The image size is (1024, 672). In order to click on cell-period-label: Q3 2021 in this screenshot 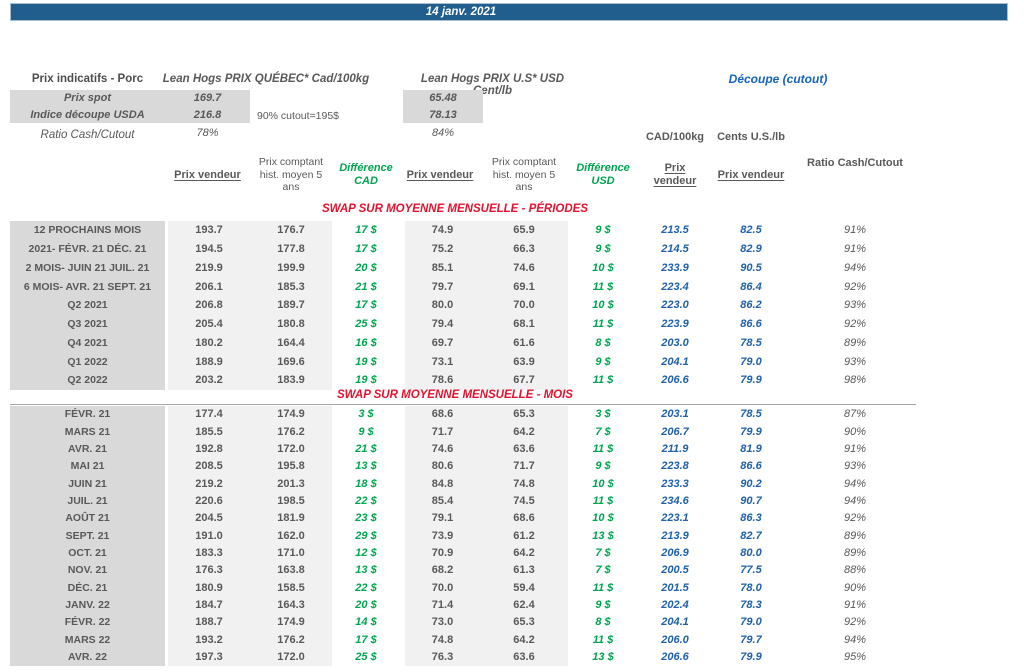, I will do `click(87, 324)`.